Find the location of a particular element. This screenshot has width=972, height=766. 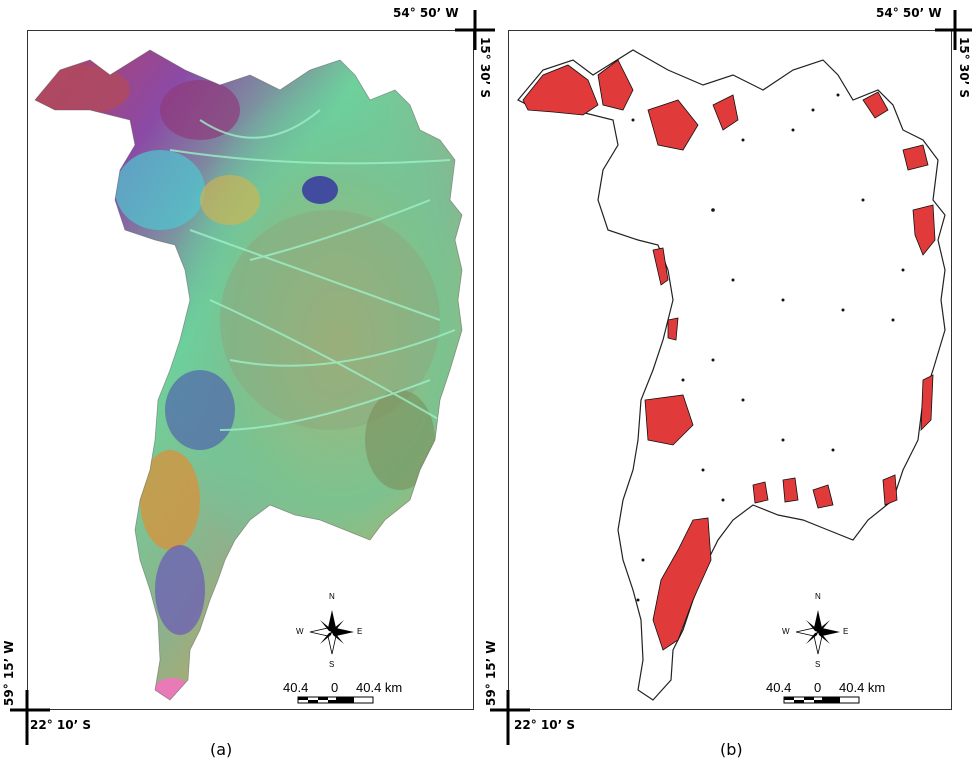

panel-caption: (b) is located at coordinates (731, 749).